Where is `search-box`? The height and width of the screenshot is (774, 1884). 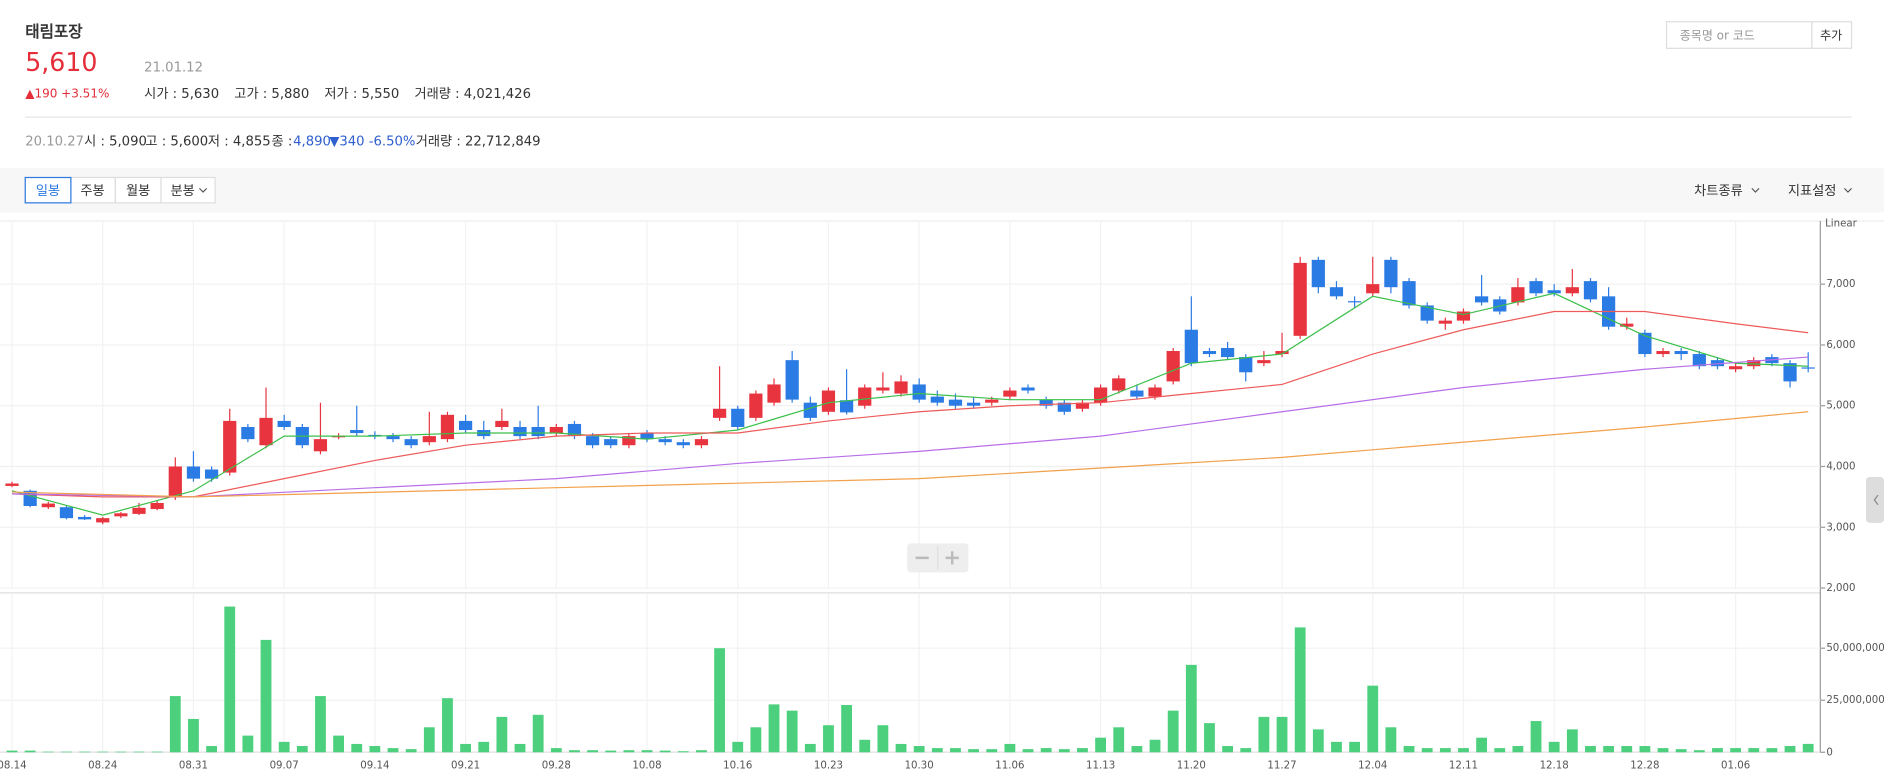 search-box is located at coordinates (1739, 35).